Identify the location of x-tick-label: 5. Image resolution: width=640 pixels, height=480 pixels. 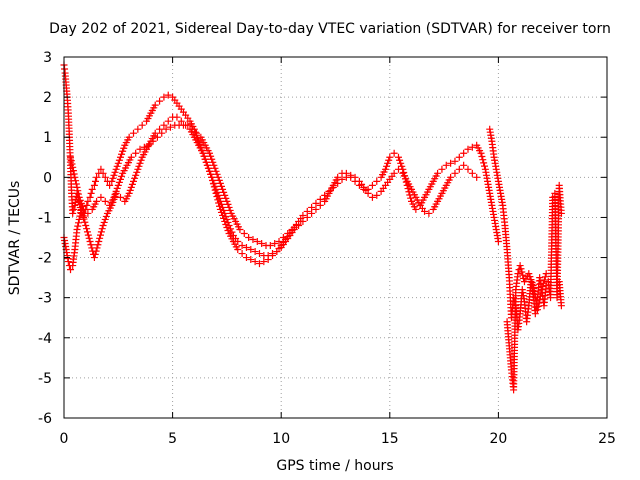
(172, 439).